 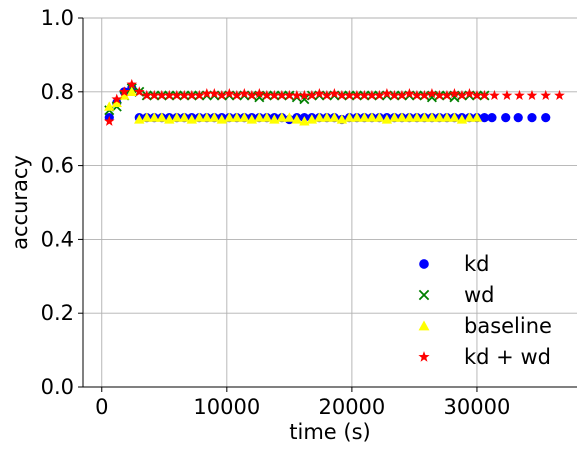 I want to click on legend-marker-kd, so click(x=424, y=264).